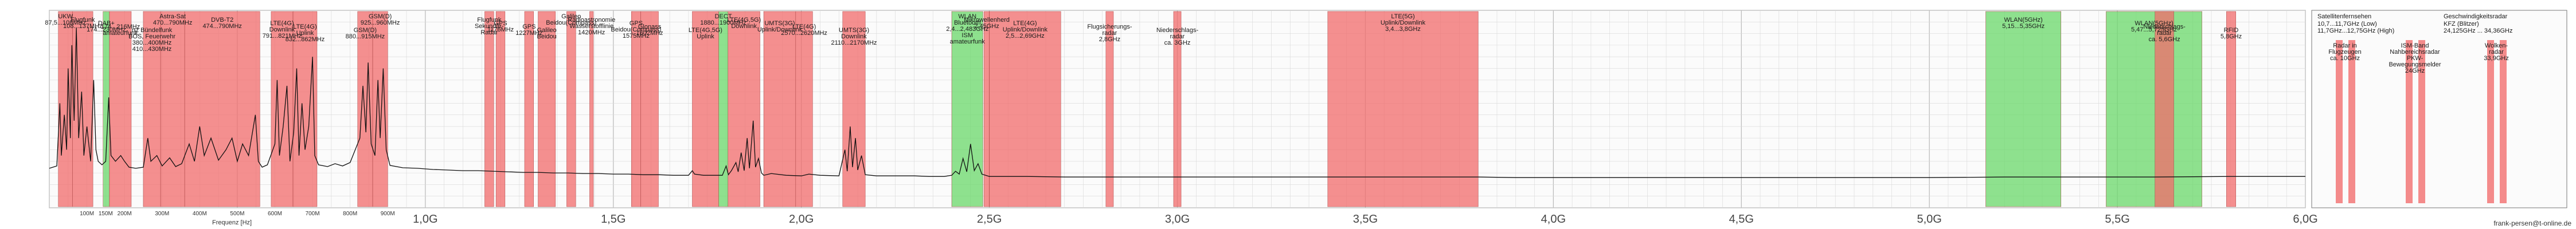  Describe the element at coordinates (388, 214) in the screenshot. I see `tick-label-minor: 900M` at that location.